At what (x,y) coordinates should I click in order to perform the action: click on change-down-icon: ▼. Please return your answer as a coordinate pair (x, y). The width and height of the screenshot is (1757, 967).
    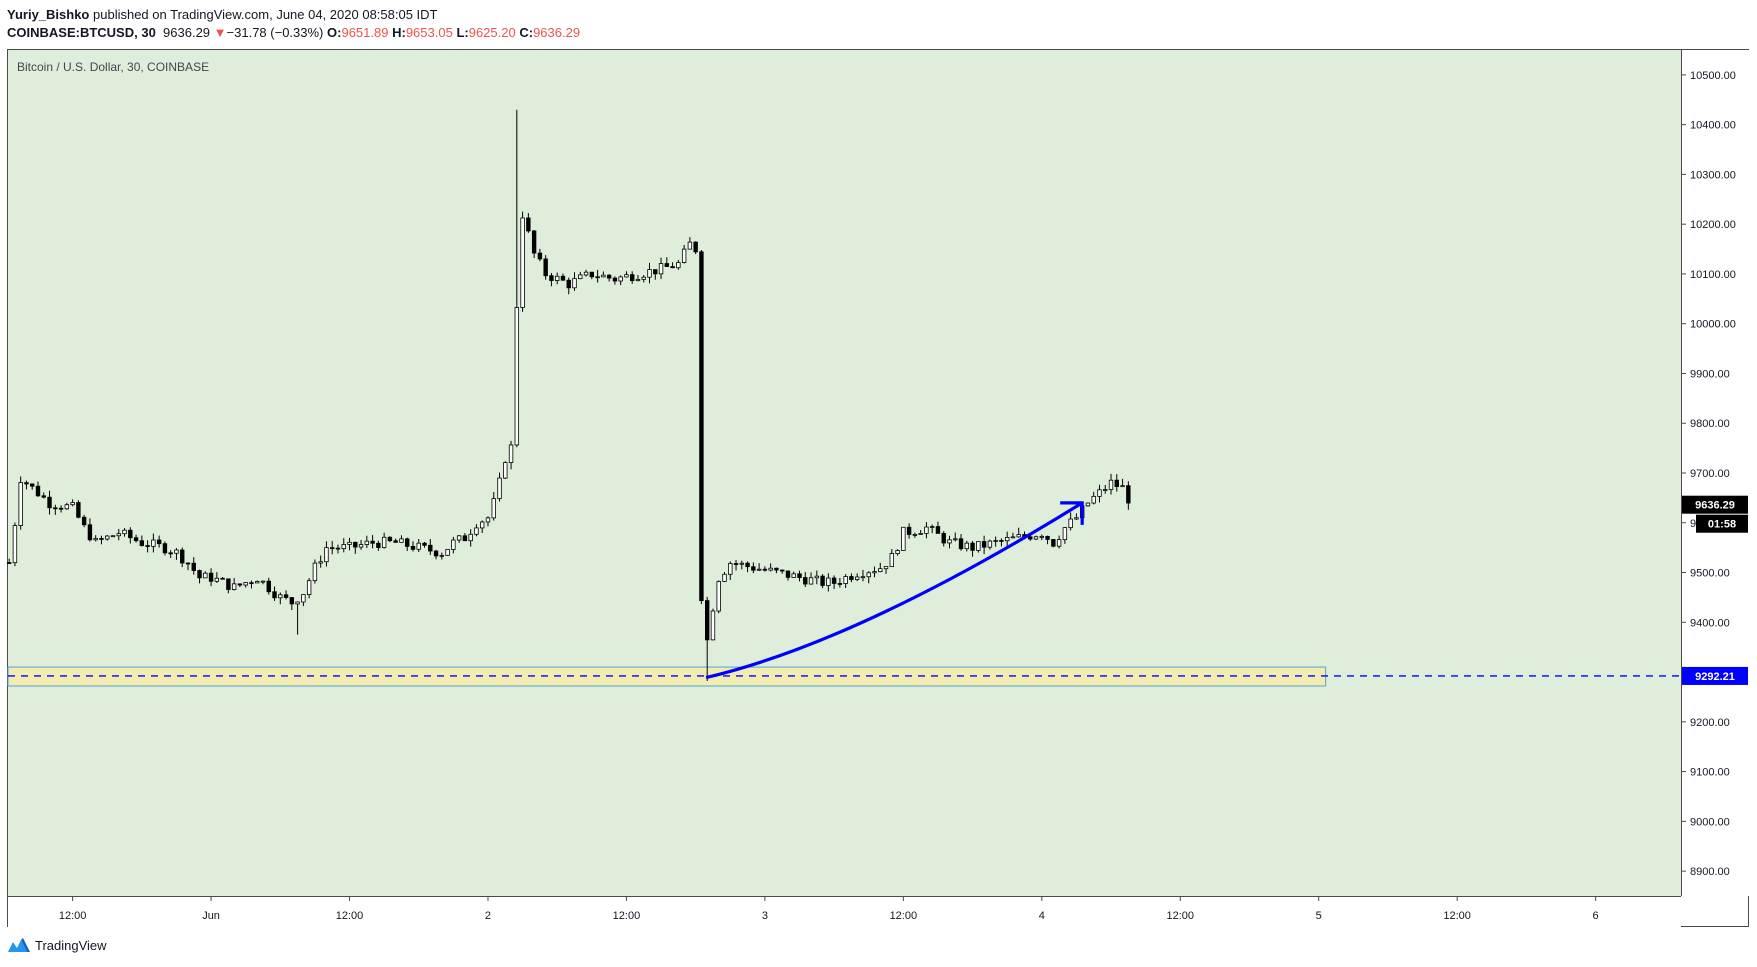
    Looking at the image, I should click on (220, 32).